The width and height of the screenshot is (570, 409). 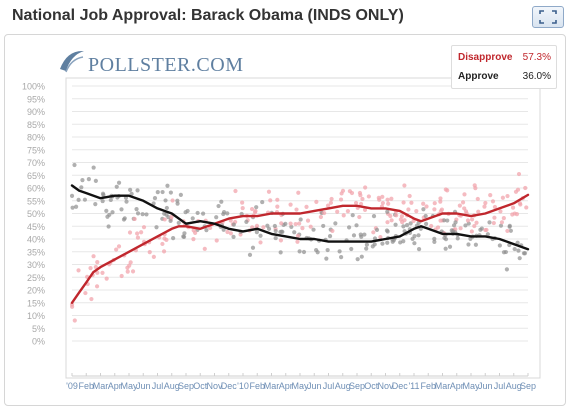 I want to click on x-tick-label: Nov, so click(x=214, y=386).